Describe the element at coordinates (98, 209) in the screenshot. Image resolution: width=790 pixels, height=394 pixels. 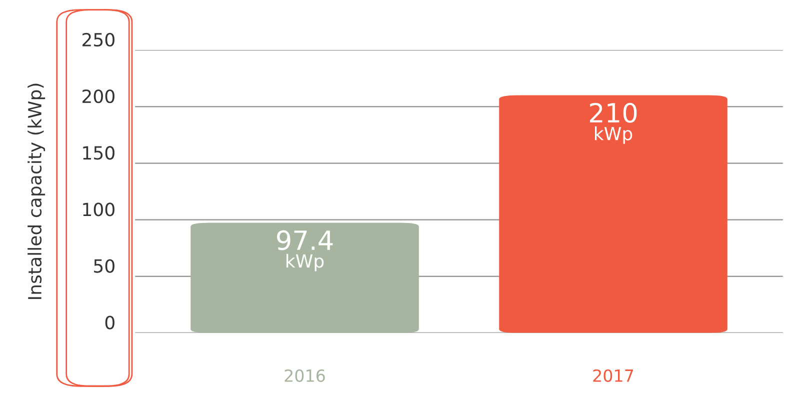
I see `y-tick-label: 100` at that location.